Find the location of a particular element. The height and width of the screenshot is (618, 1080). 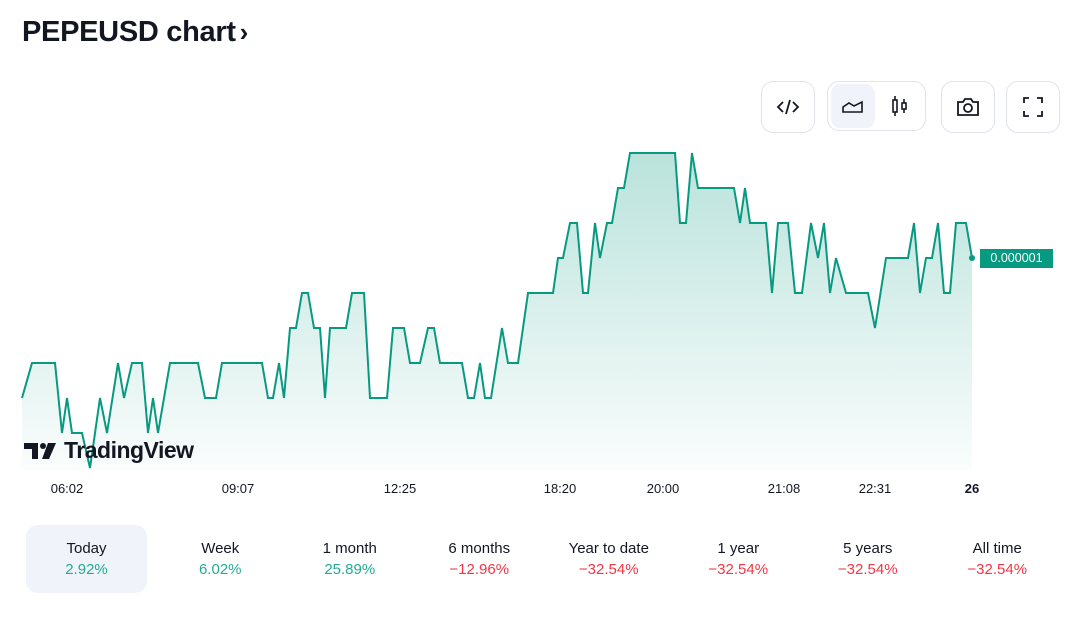

candles-icon is located at coordinates (899, 106).